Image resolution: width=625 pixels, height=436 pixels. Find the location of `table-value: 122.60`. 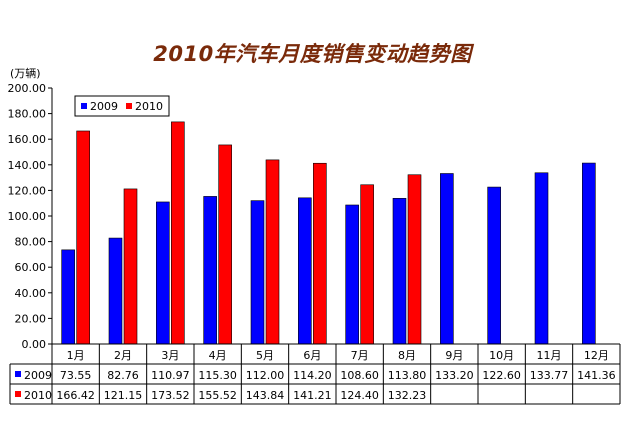

table-value: 122.60 is located at coordinates (501, 375).